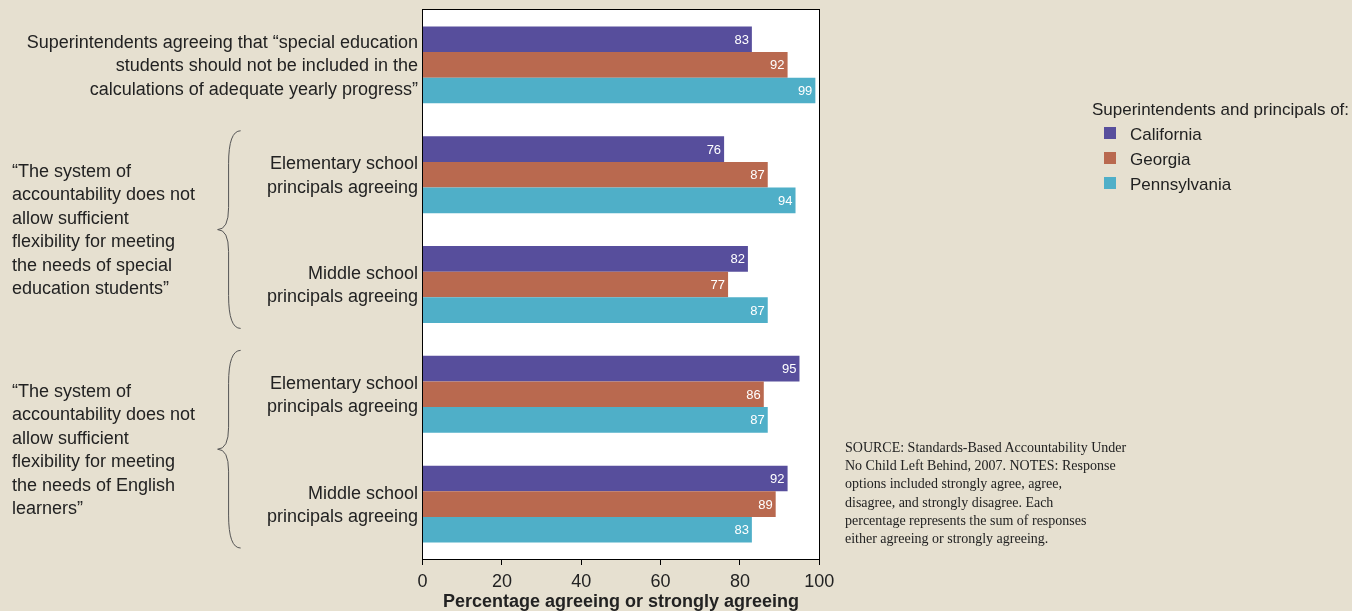 This screenshot has height=611, width=1352. Describe the element at coordinates (986, 493) in the screenshot. I see `source-note: SOURCE: Standards-Based Accountability Under No Child Left Behind, 2007. NOTES: Response options included strongly agree, agree, disagree, and strongly disagree. Each percentage represents the sum of responses either agreeing or strongly agreeing.` at that location.